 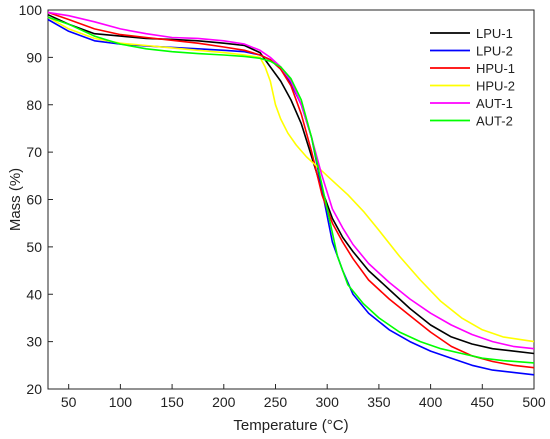 What do you see at coordinates (121, 402) in the screenshot?
I see `x-tick-label: 100` at bounding box center [121, 402].